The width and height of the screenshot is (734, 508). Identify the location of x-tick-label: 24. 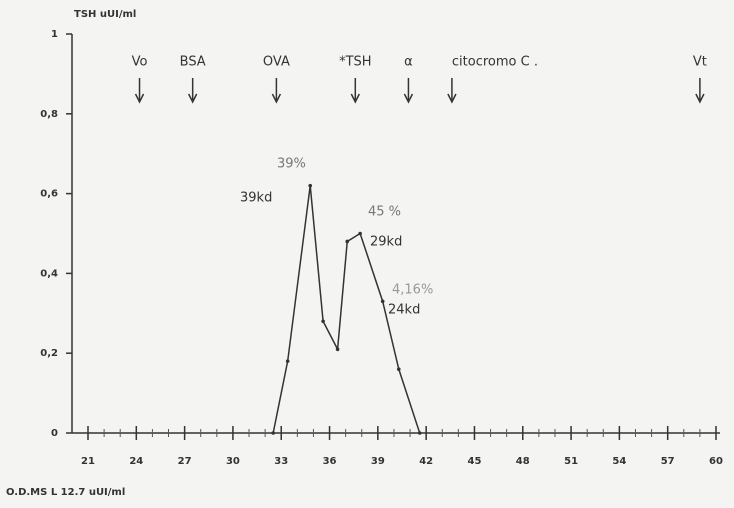
(136, 461).